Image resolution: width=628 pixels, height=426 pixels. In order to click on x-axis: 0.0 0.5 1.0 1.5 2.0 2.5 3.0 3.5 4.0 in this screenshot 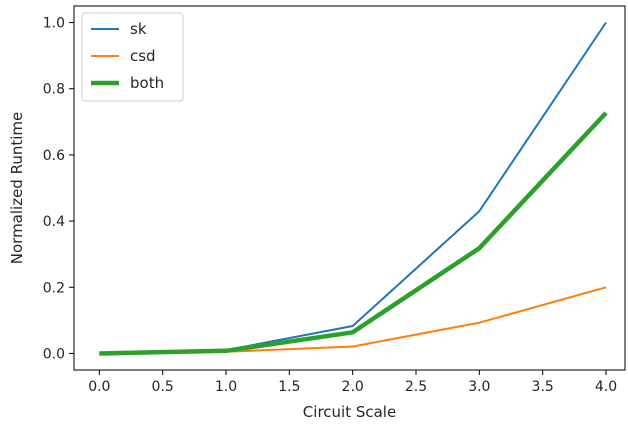, I will do `click(352, 382)`.